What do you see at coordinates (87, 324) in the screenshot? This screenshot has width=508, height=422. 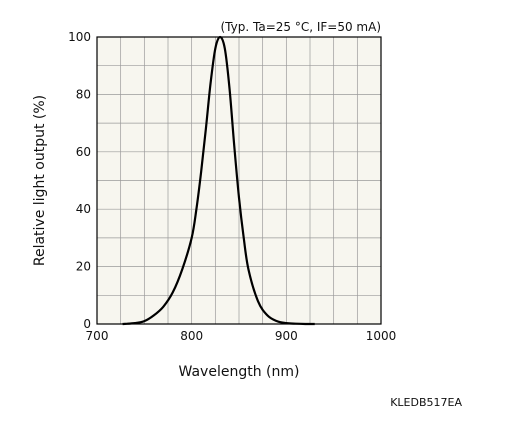 I see `y-tick-label: 0` at bounding box center [87, 324].